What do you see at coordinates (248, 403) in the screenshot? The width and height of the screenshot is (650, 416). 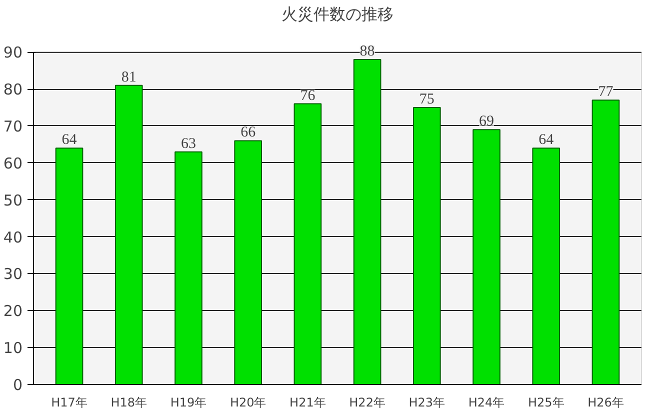 I see `x-tick-label: H20年` at bounding box center [248, 403].